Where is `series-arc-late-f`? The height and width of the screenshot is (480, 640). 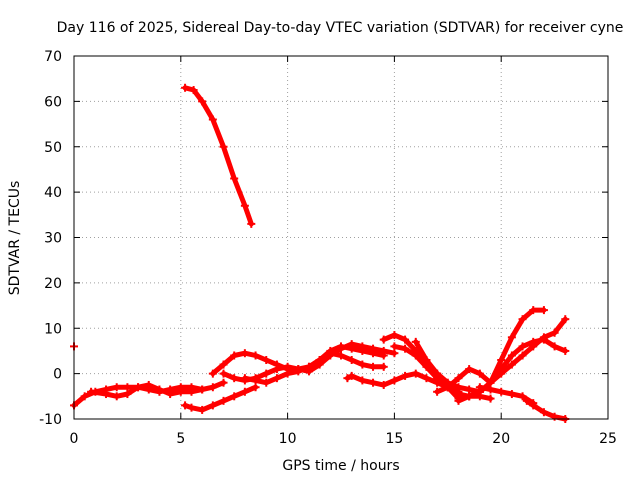
series-arc-late-f is located at coordinates (506, 395).